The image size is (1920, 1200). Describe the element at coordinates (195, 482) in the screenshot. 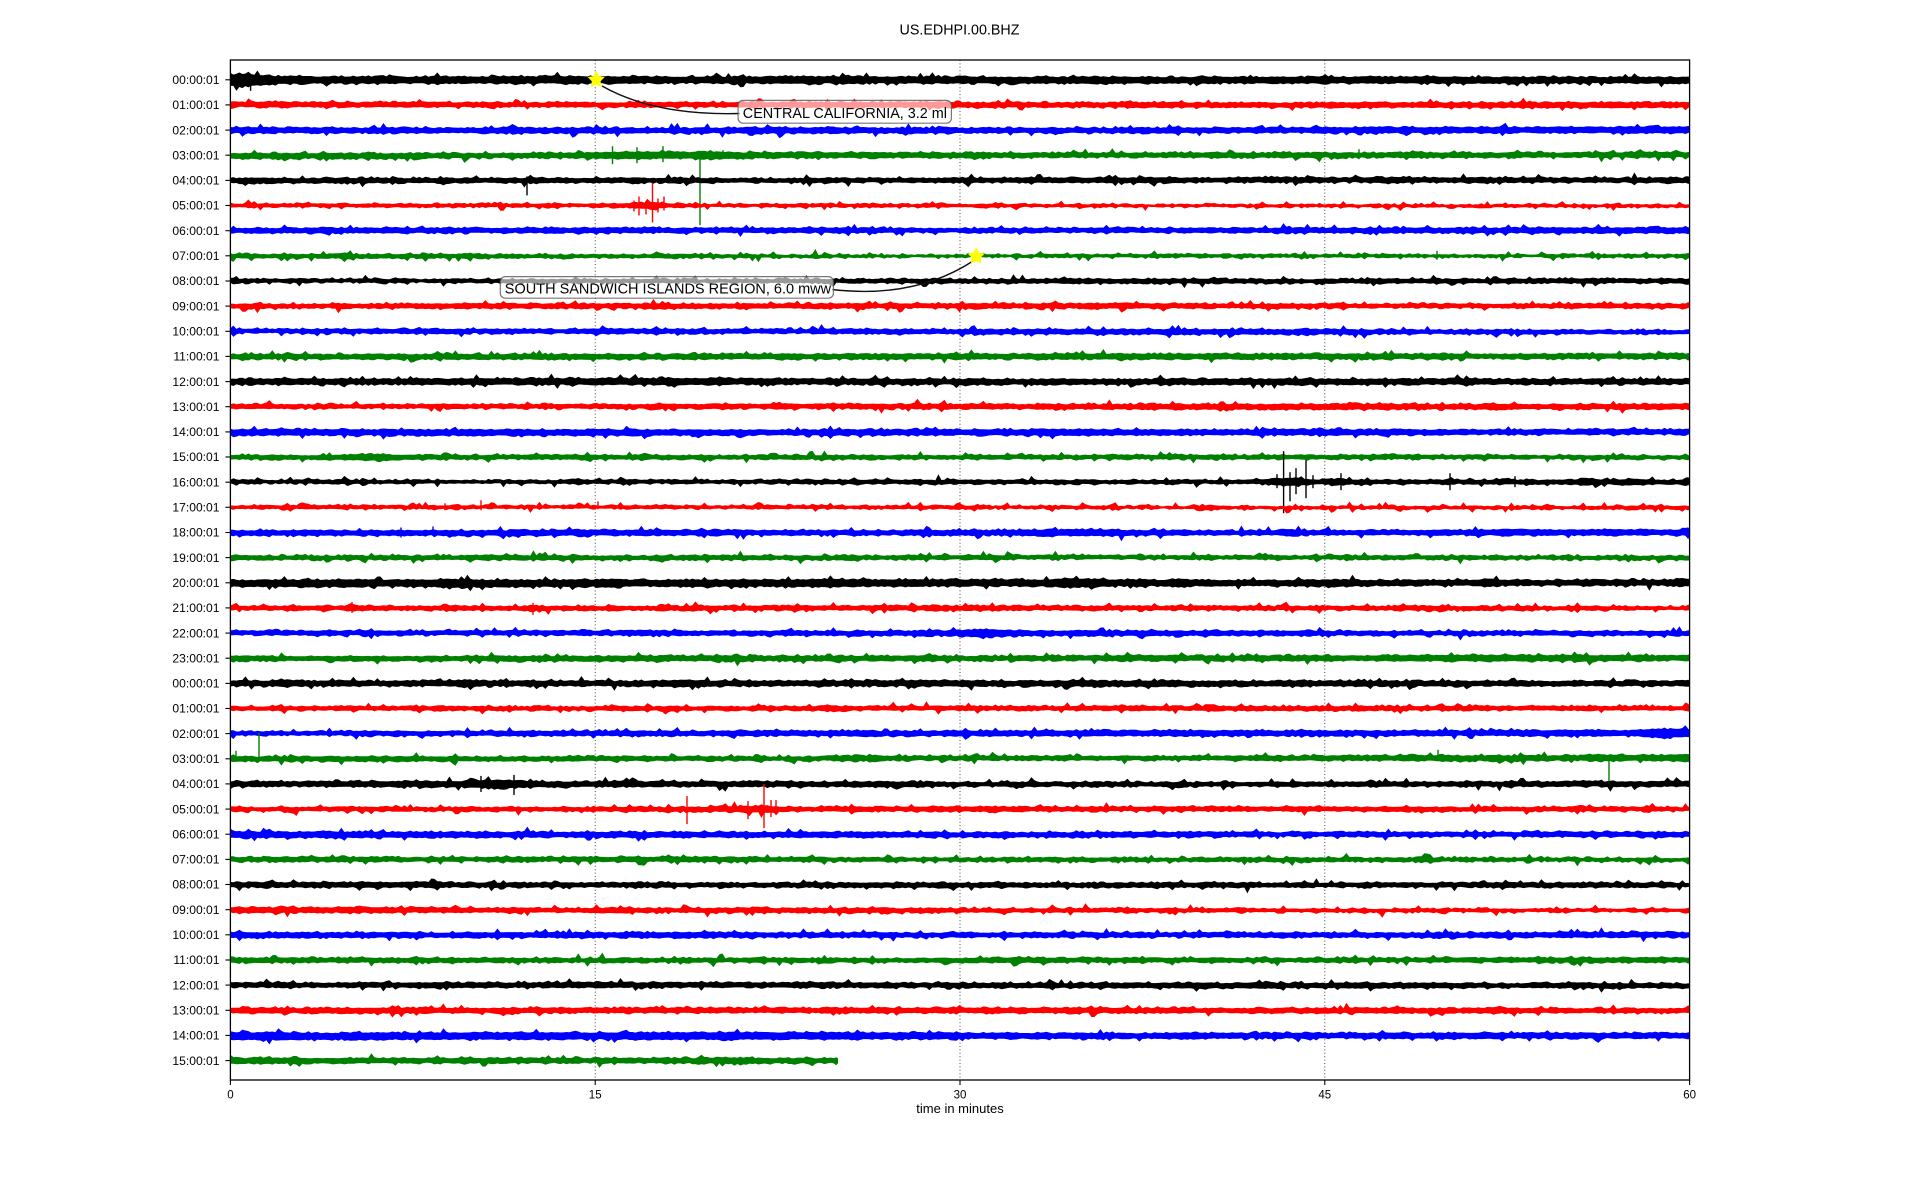

I see `svg-text: 16:00:01` at that location.